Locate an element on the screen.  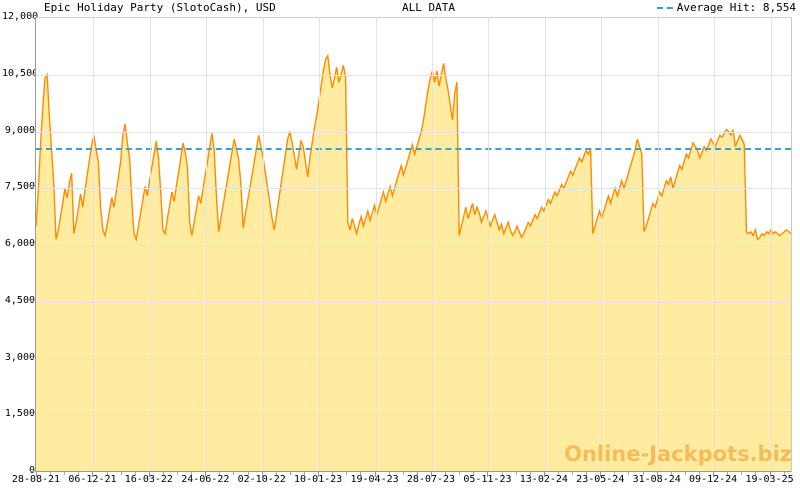
chart-title: Epic Holiday Party (SlotoCash), USD is located at coordinates (160, 7).